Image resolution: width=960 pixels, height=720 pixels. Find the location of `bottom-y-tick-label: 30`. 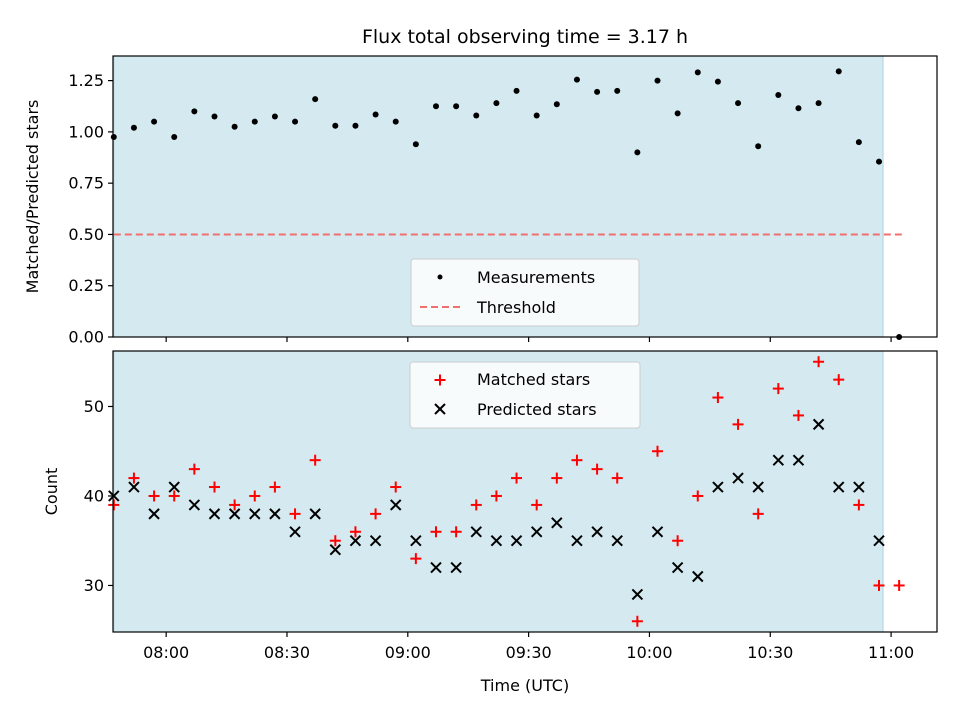

bottom-y-tick-label: 30 is located at coordinates (94, 585).